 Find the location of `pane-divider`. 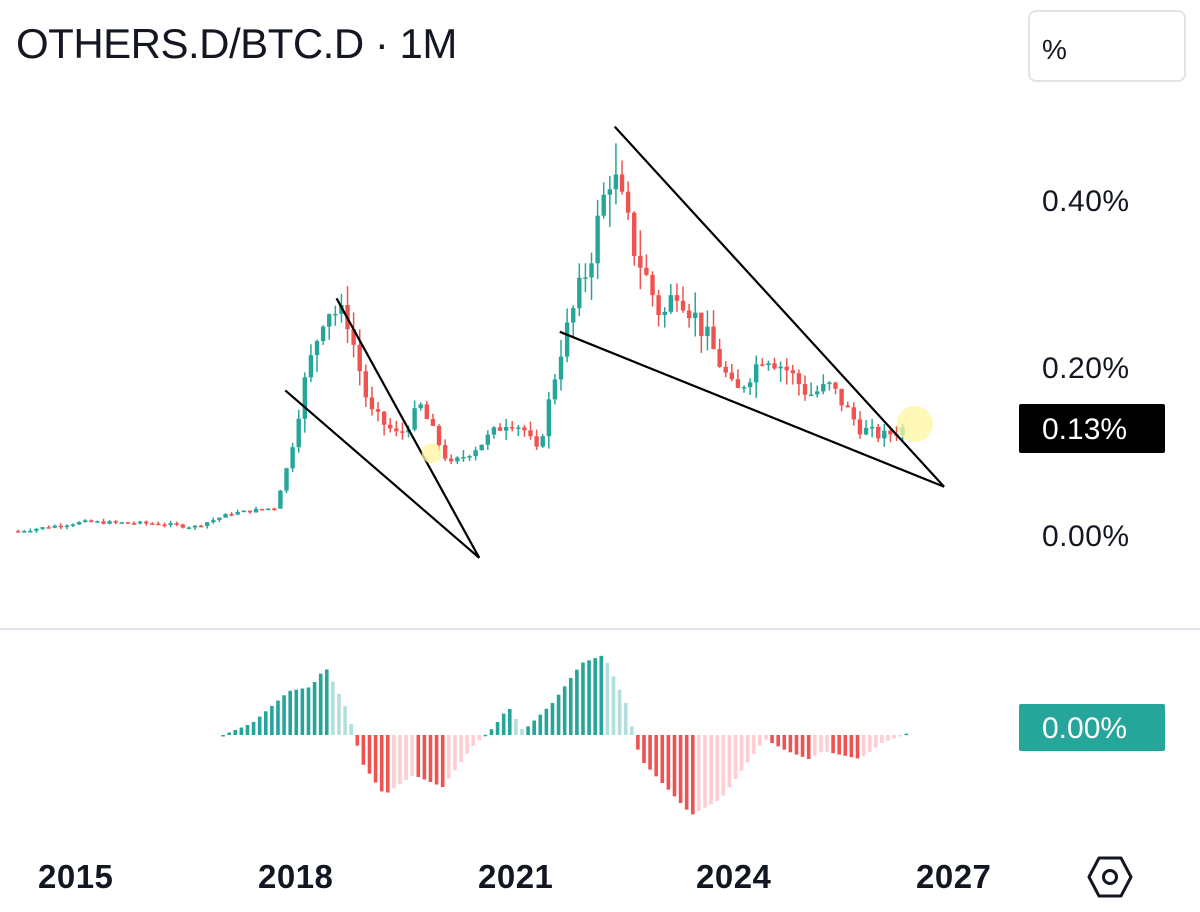

pane-divider is located at coordinates (600, 629).